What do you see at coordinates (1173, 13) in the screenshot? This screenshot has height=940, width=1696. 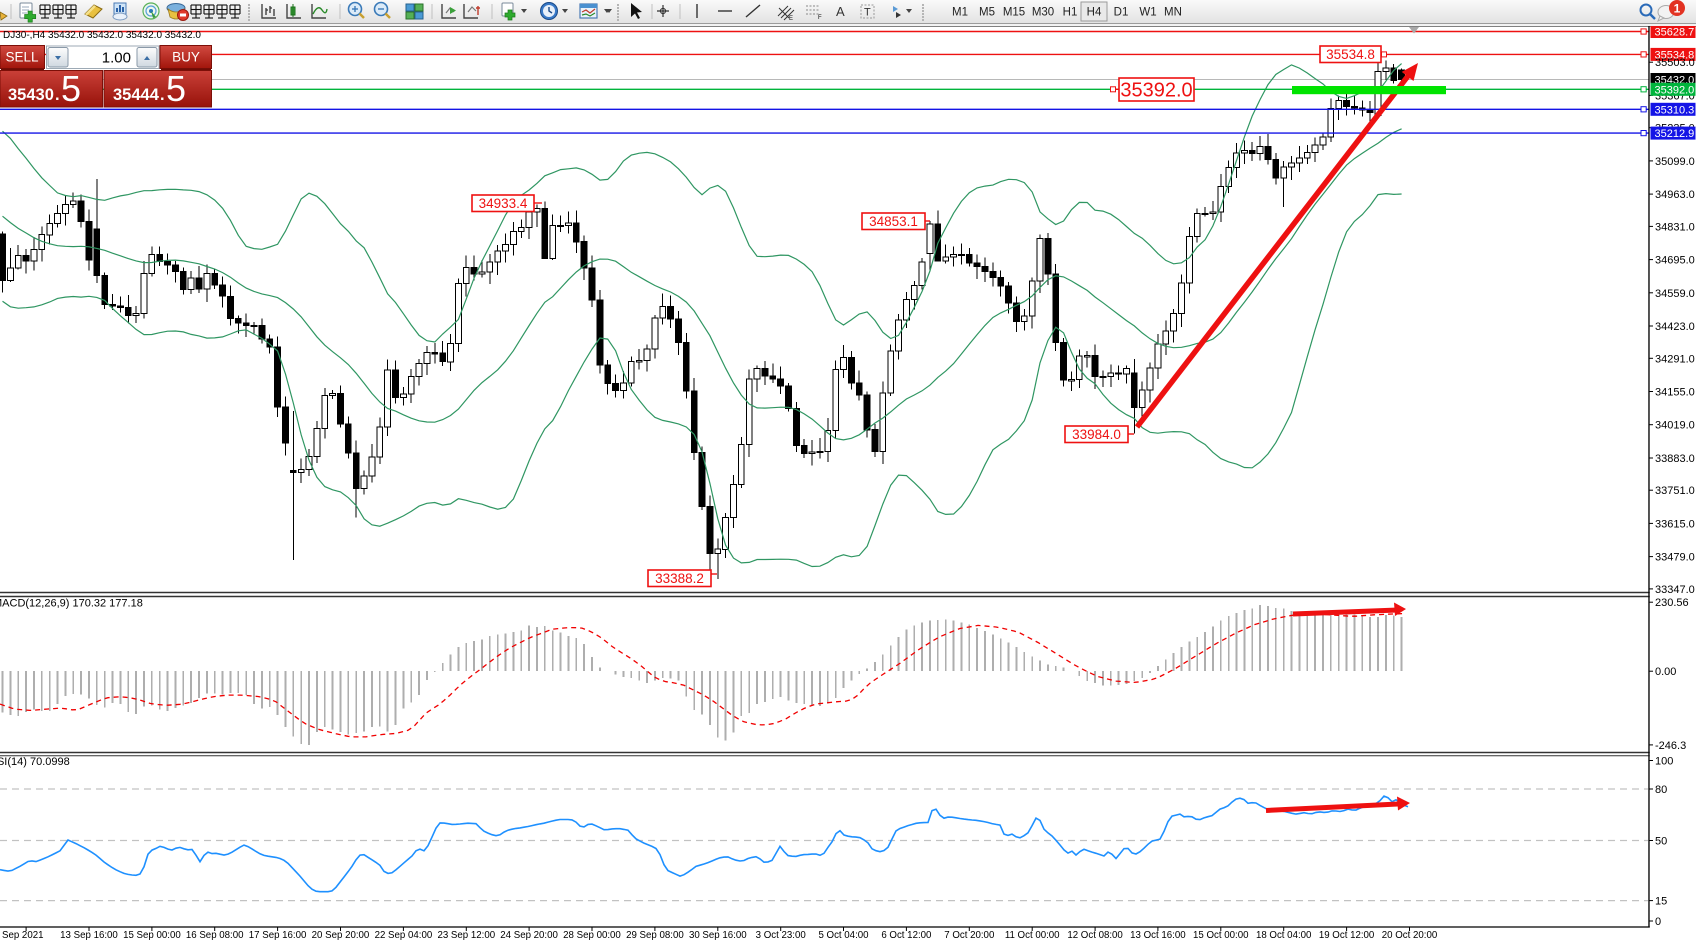 I see `svg-text: MN` at bounding box center [1173, 13].